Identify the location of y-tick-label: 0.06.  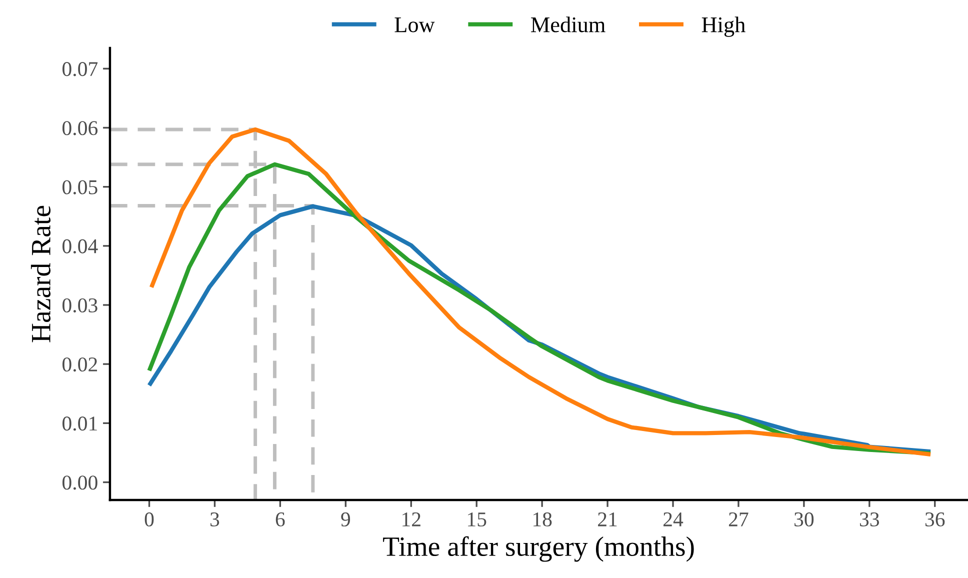
(80, 128).